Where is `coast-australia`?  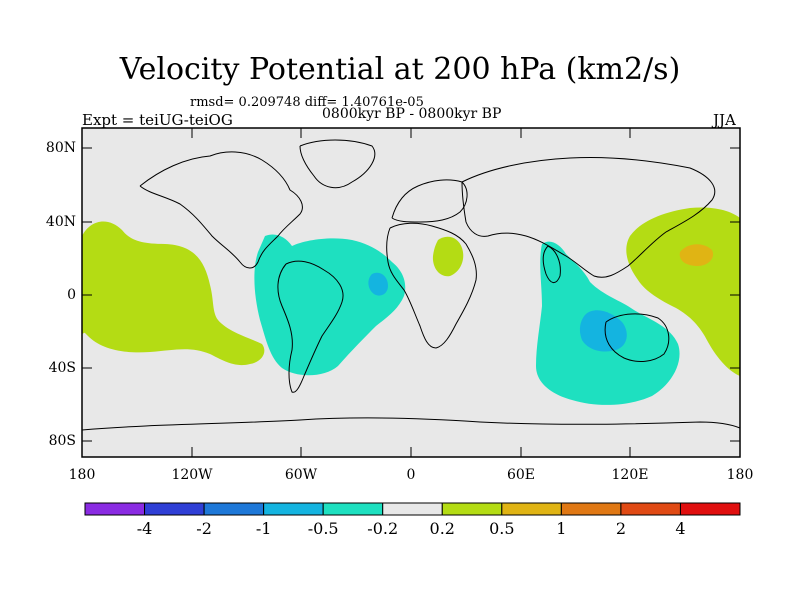
coast-australia is located at coordinates (637, 337).